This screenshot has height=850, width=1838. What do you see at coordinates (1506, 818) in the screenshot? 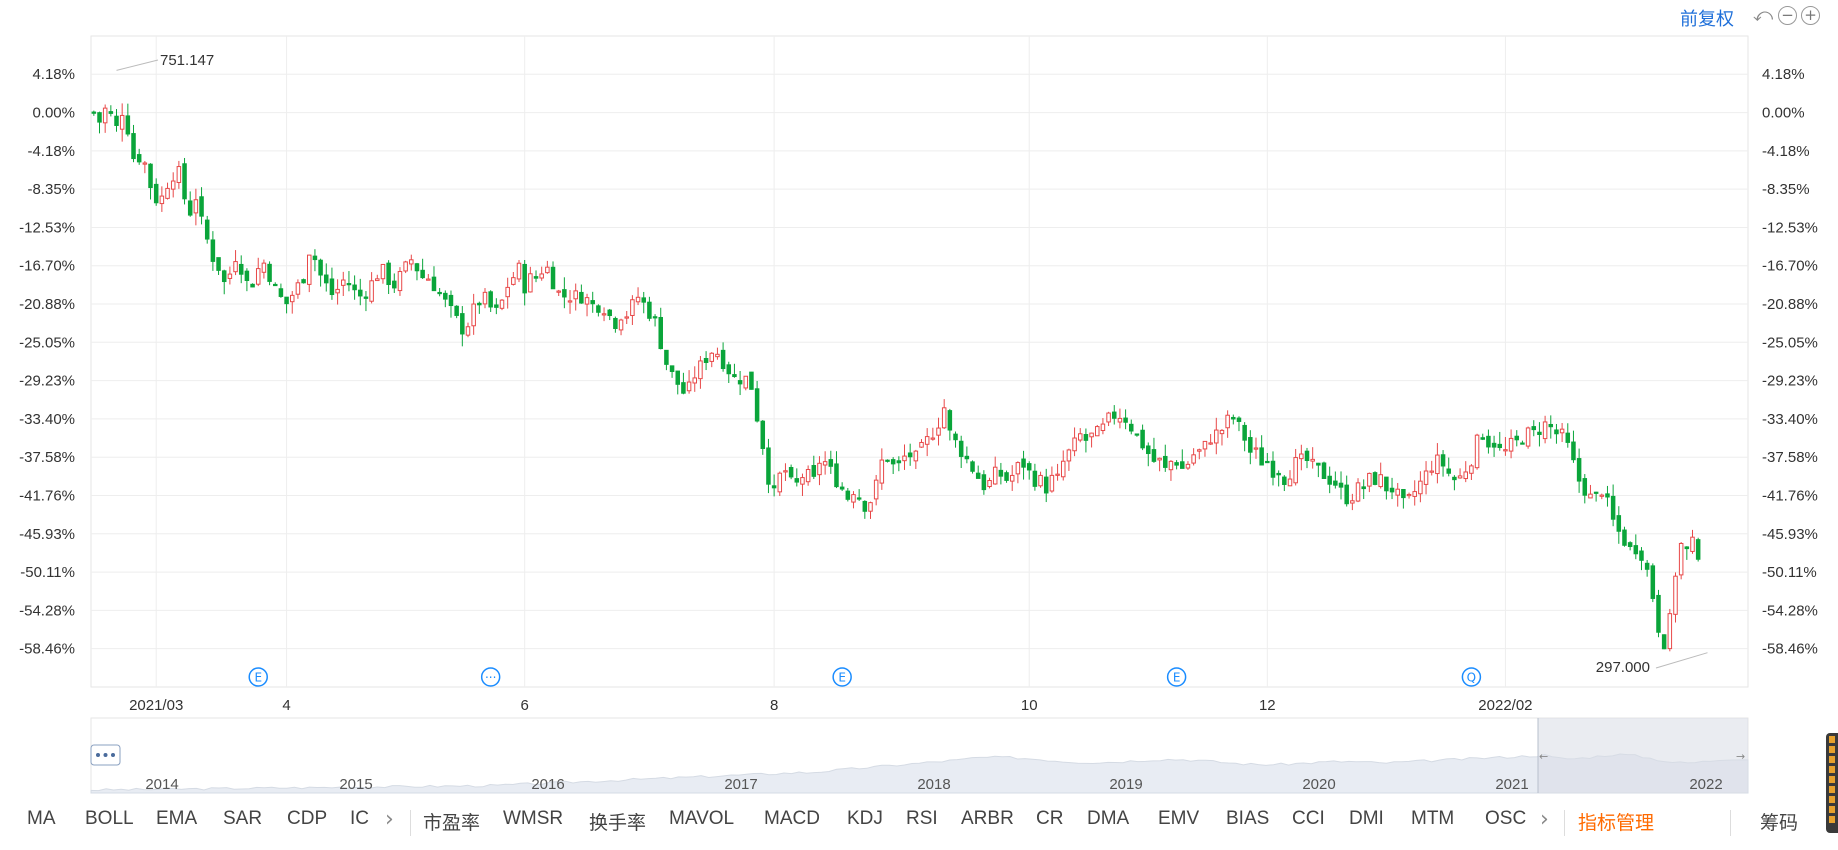
I see `tab-osc: OSC` at bounding box center [1506, 818].